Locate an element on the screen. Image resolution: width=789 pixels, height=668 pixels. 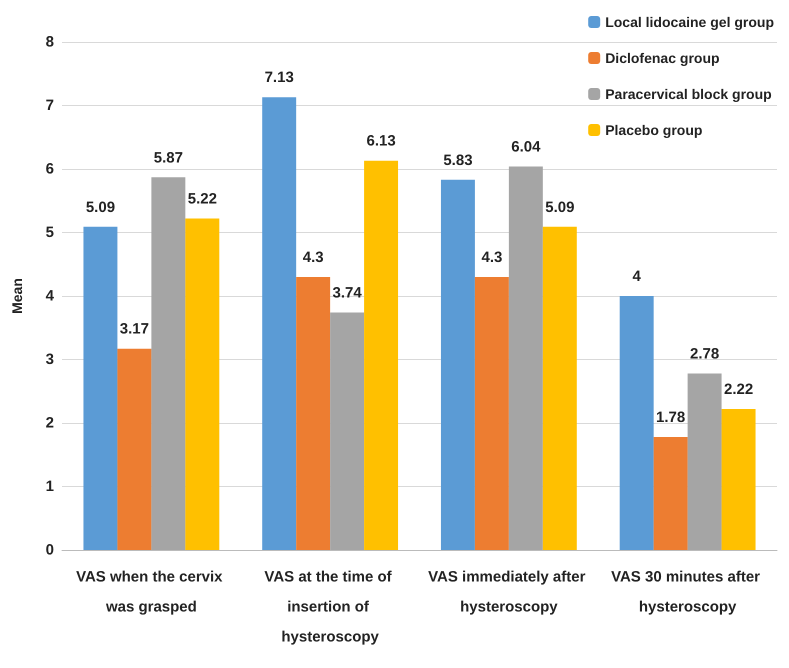
x-tick-label: VAS when the cervix was grasped is located at coordinates (151, 592).